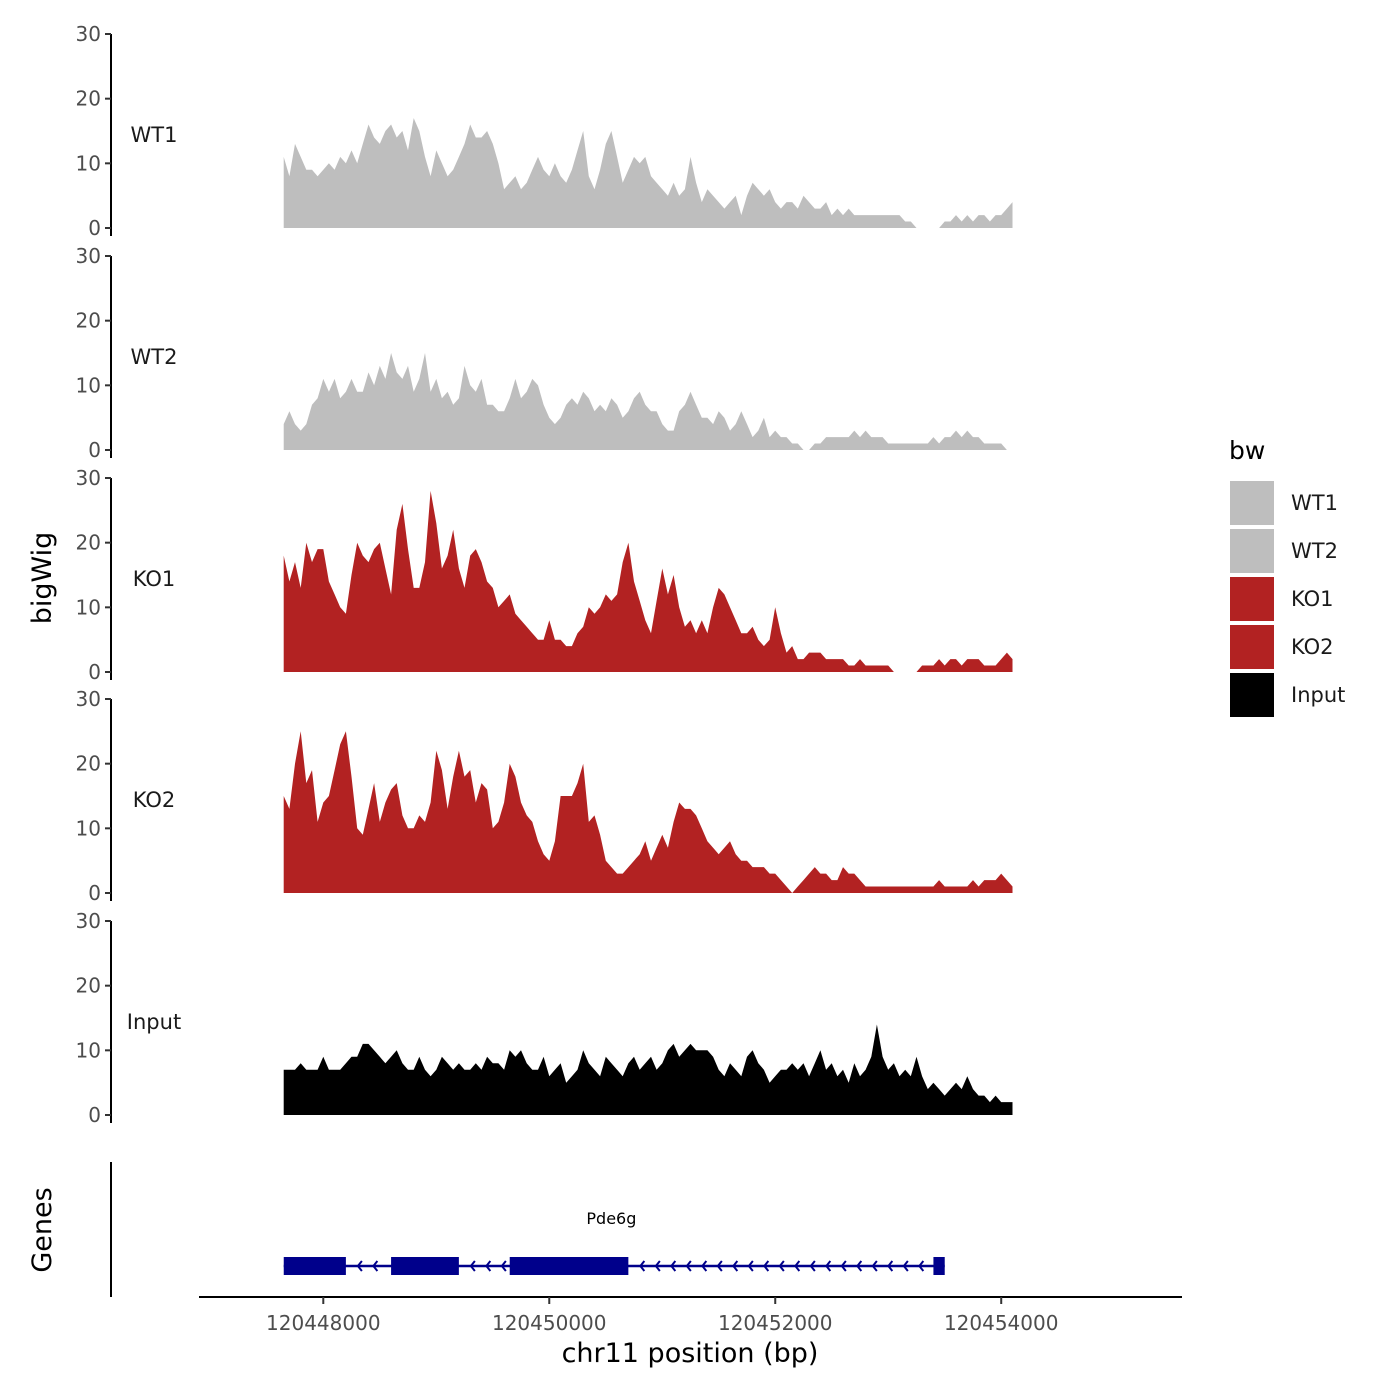 The width and height of the screenshot is (1400, 1400). I want to click on legend-key-wt1, so click(1252, 503).